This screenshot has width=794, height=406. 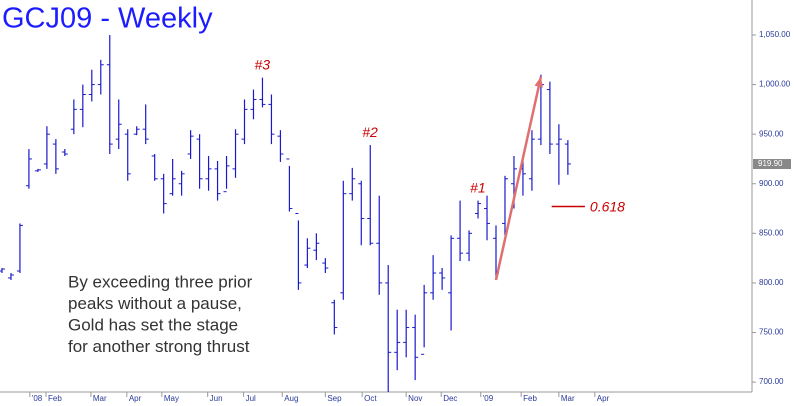 I want to click on peak-label: #2, so click(x=370, y=132).